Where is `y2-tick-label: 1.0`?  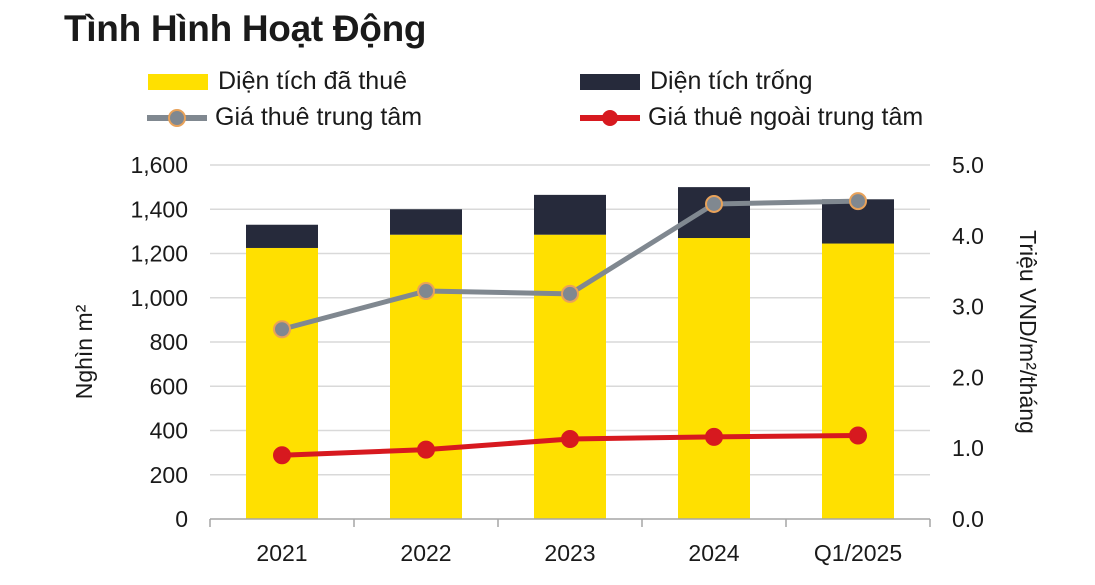
y2-tick-label: 1.0 is located at coordinates (968, 448).